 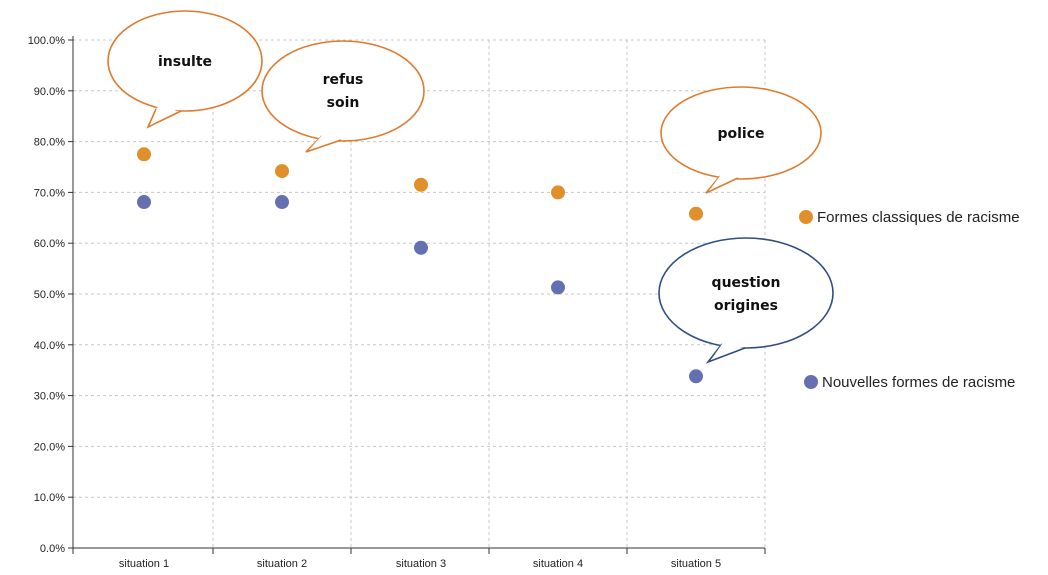 I want to click on y-tick-label: 30.0%, so click(x=49, y=397).